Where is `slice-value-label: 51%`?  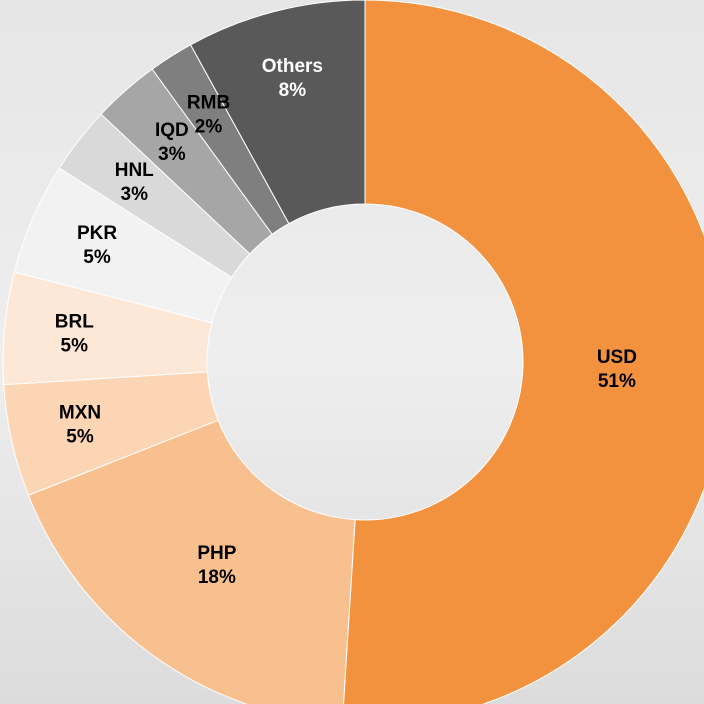
slice-value-label: 51% is located at coordinates (617, 381).